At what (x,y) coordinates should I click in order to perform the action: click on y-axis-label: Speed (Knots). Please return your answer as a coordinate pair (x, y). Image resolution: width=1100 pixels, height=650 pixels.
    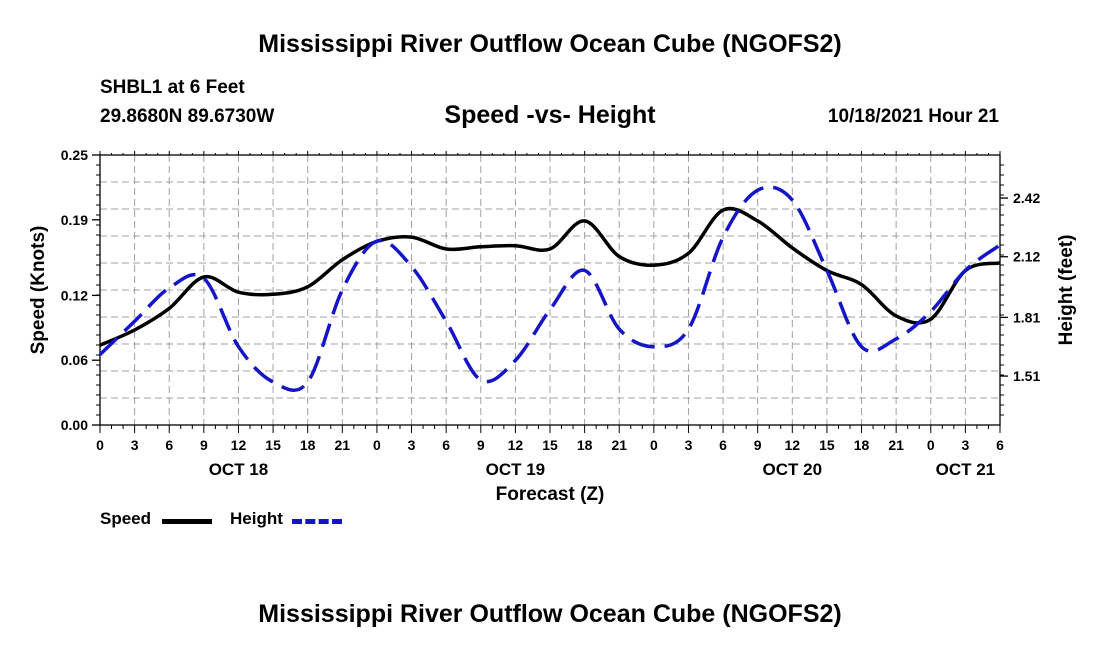
    Looking at the image, I should click on (38, 290).